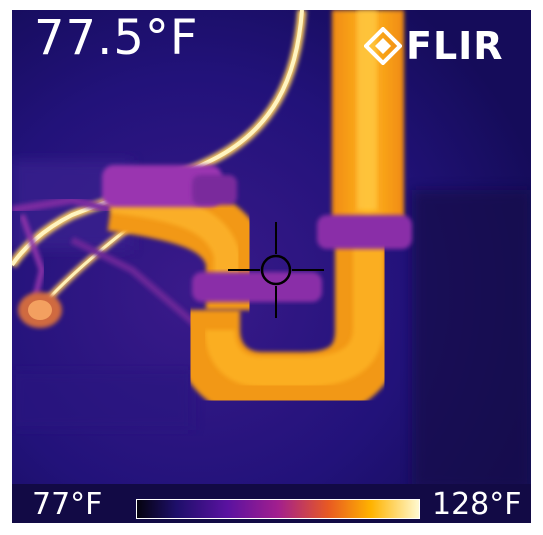 This screenshot has width=543, height=535. Describe the element at coordinates (257, 287) in the screenshot. I see `lower-clamp` at that location.